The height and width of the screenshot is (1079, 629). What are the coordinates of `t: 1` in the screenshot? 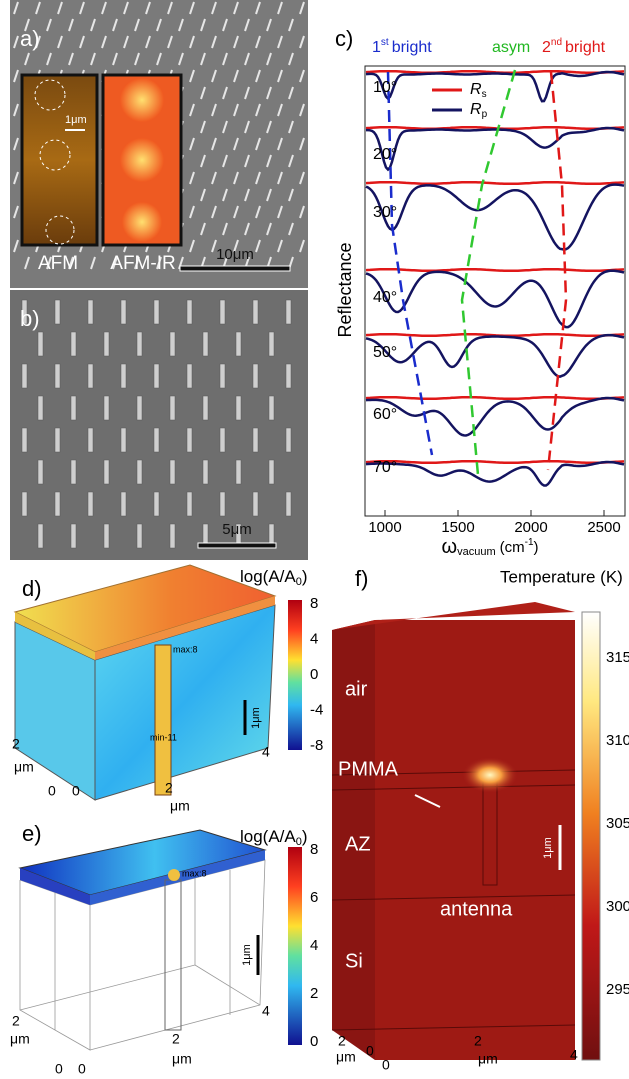 It's located at (376, 47).